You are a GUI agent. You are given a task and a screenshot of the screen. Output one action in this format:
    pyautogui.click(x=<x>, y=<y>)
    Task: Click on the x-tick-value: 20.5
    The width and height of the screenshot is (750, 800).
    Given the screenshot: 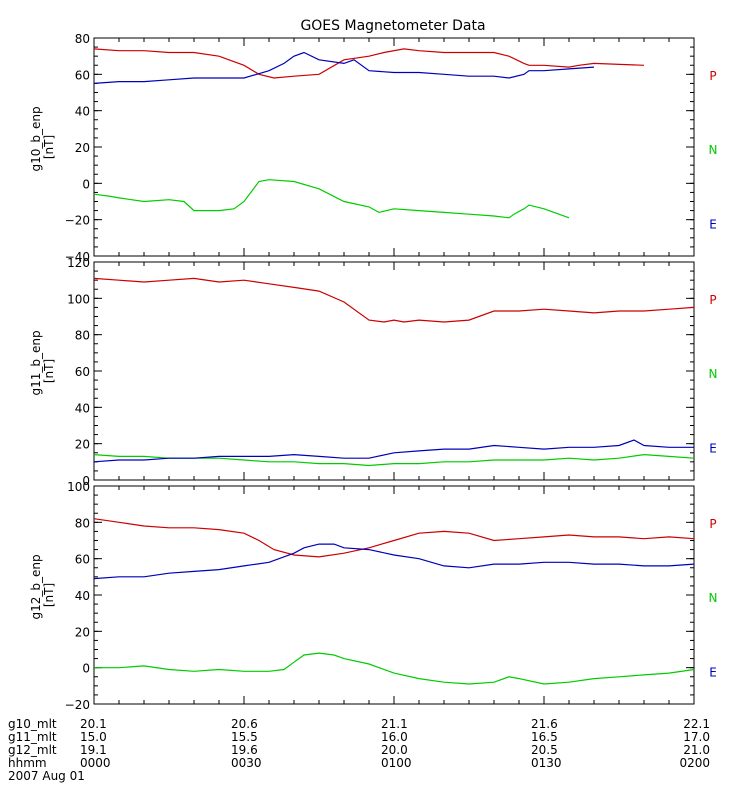 What is the action you would take?
    pyautogui.click(x=544, y=750)
    